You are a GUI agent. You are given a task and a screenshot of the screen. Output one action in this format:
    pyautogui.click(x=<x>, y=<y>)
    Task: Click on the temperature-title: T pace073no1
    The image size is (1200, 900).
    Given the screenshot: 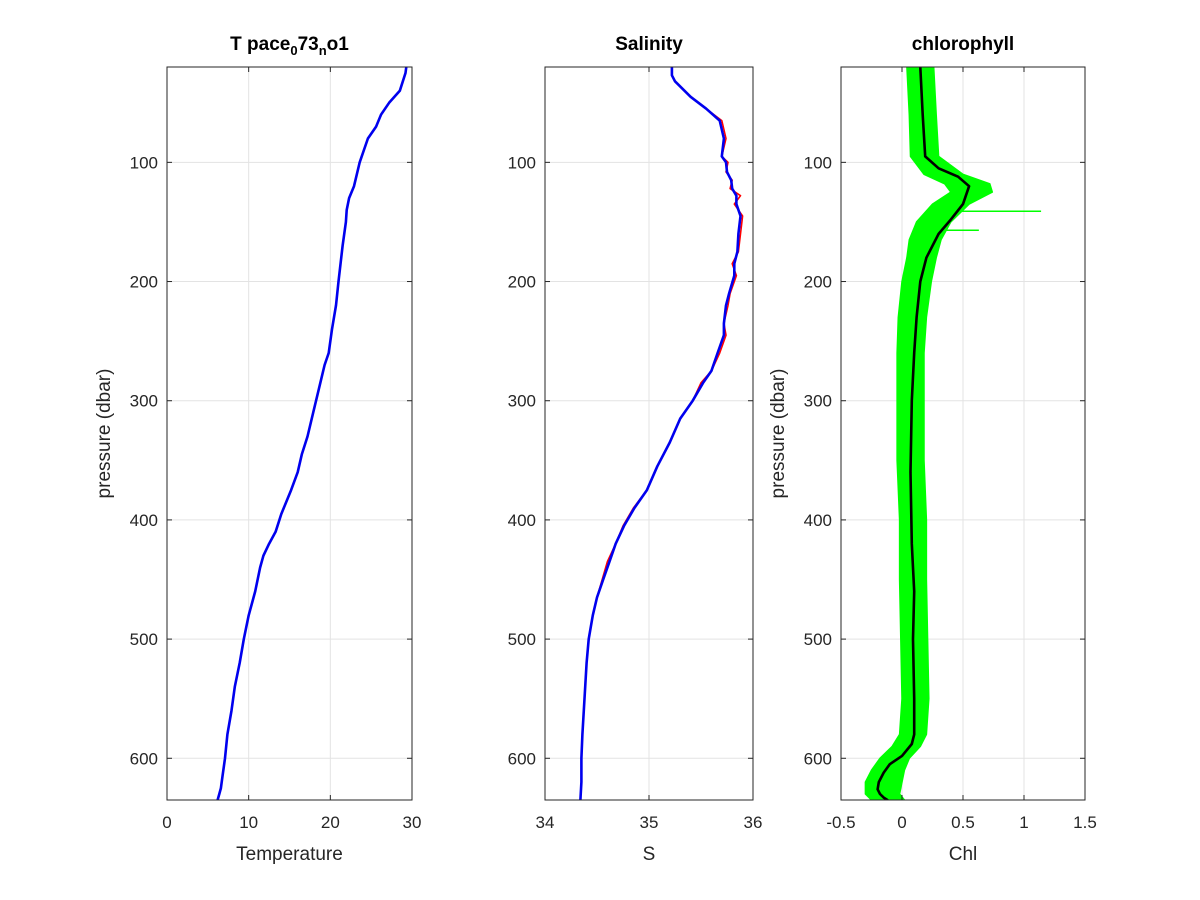 What is the action you would take?
    pyautogui.click(x=289, y=46)
    